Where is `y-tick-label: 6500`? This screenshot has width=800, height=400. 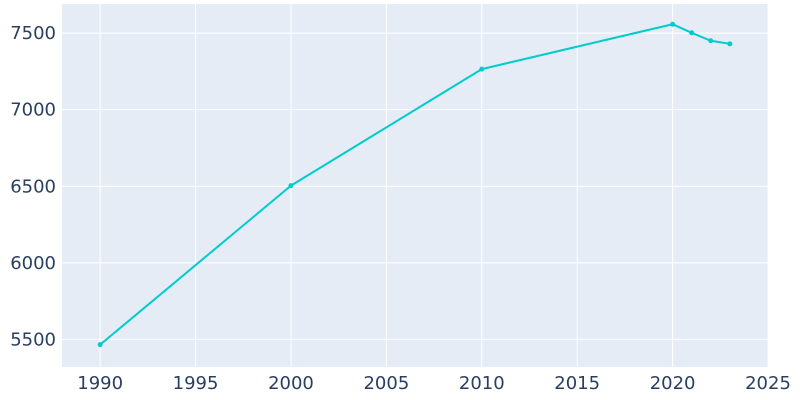
y-tick-label: 6500 is located at coordinates (33, 186).